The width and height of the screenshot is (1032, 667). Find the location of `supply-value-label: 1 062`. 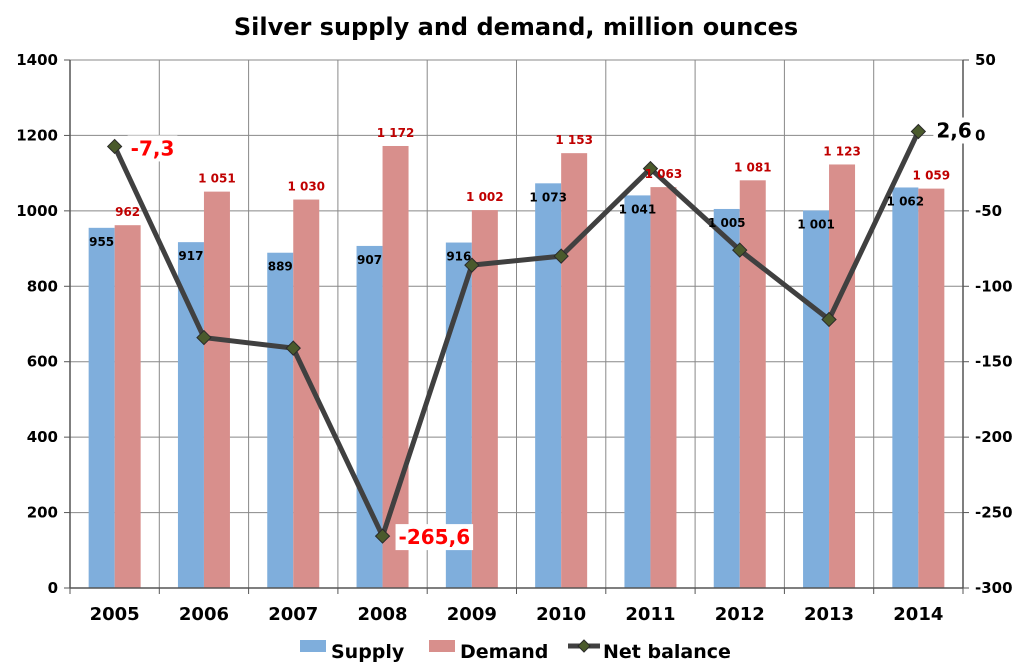

supply-value-label: 1 062 is located at coordinates (906, 201).